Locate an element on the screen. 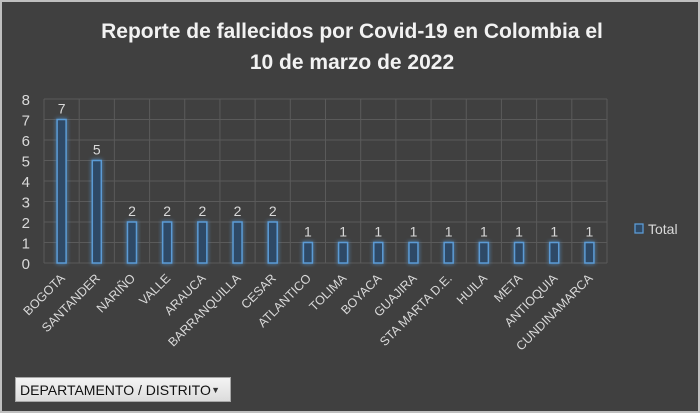  legend-label: Total is located at coordinates (663, 229).